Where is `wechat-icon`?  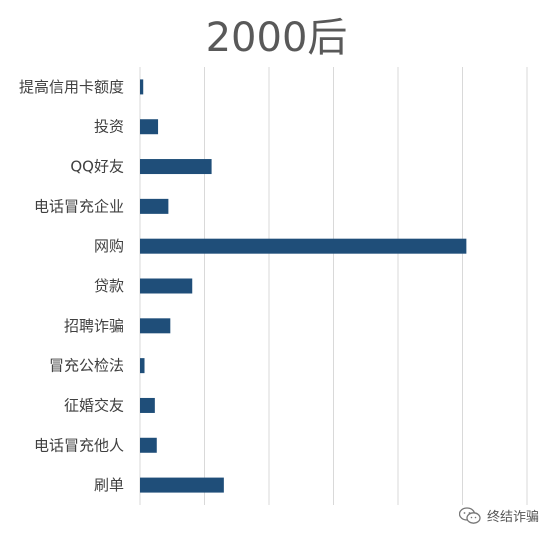
wechat-icon is located at coordinates (469, 515).